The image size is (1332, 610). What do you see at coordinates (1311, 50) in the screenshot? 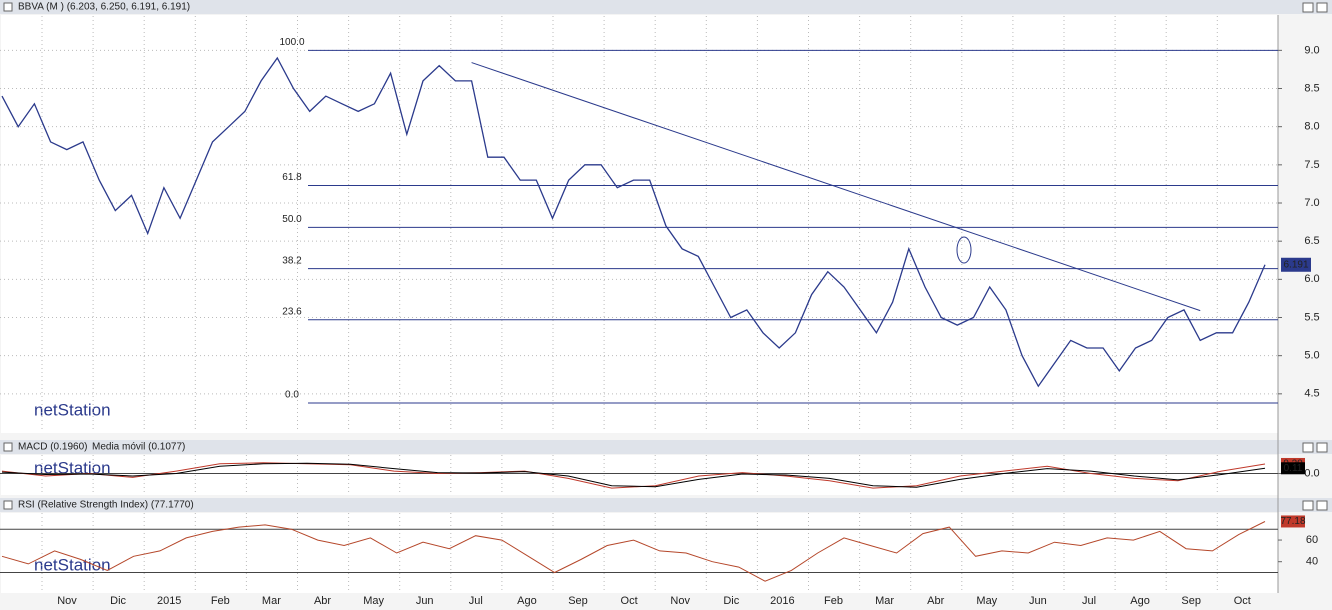
I see `y-tick-label: 9.0` at bounding box center [1311, 50].